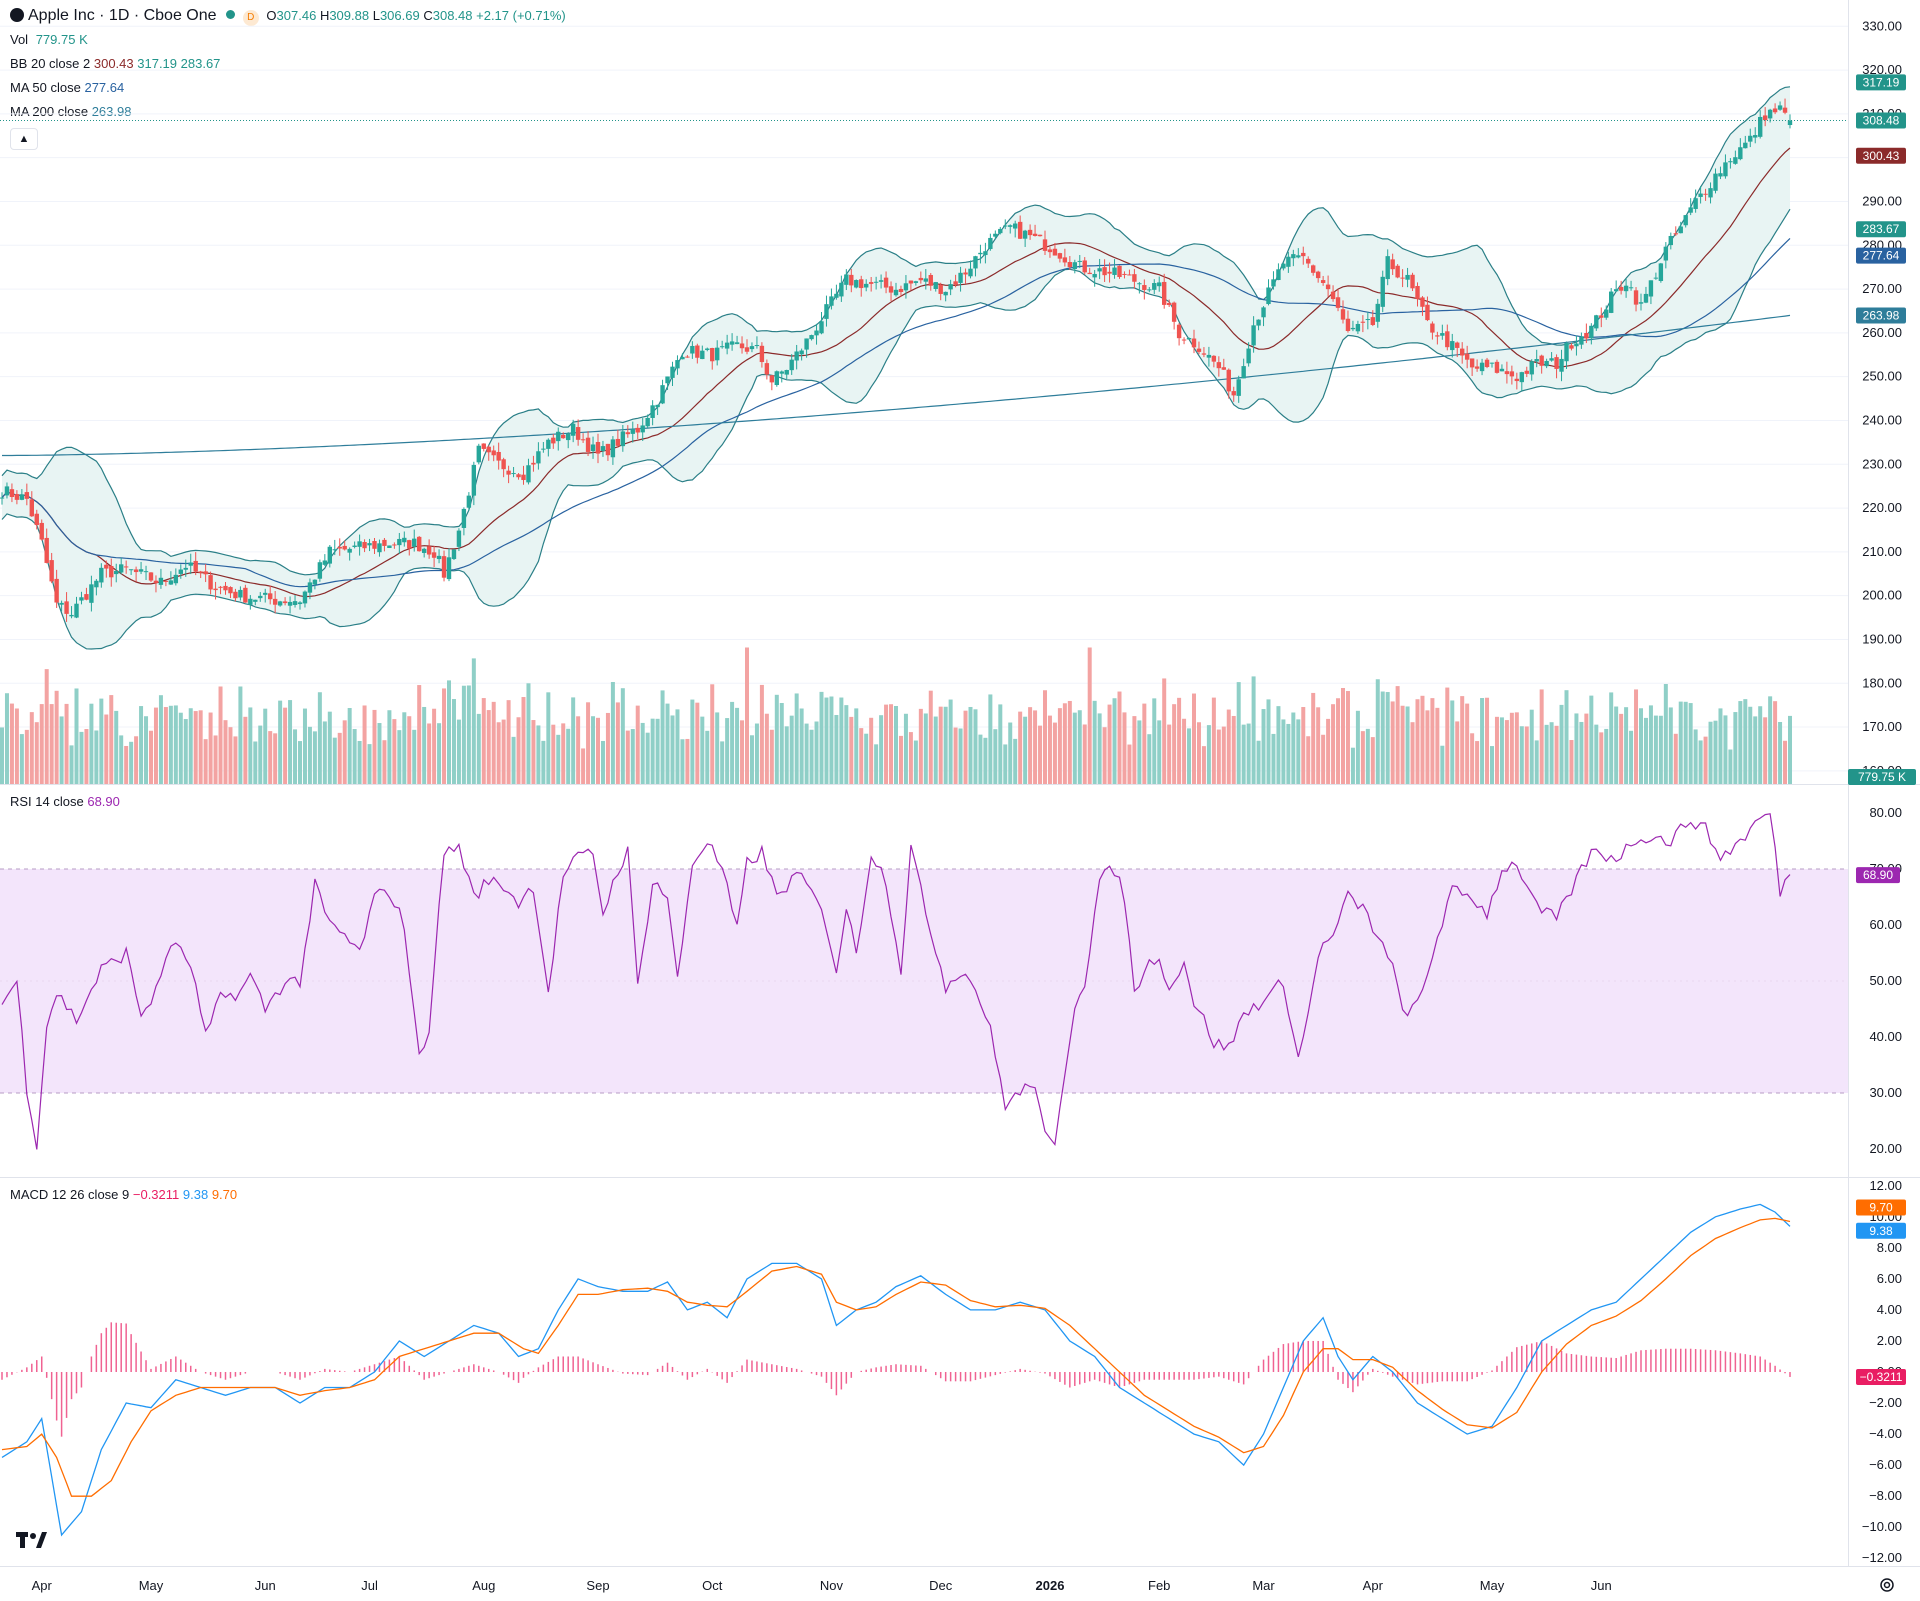 This screenshot has width=1920, height=1601. What do you see at coordinates (1881, 82) in the screenshot?
I see `price-tag` at bounding box center [1881, 82].